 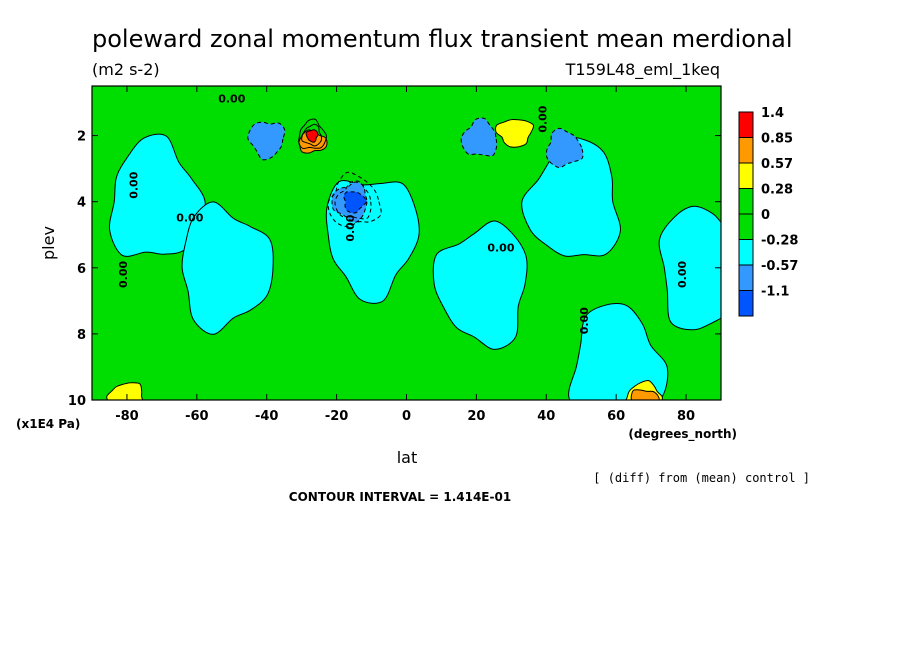 I want to click on colorbar-label: 0.85, so click(x=777, y=139).